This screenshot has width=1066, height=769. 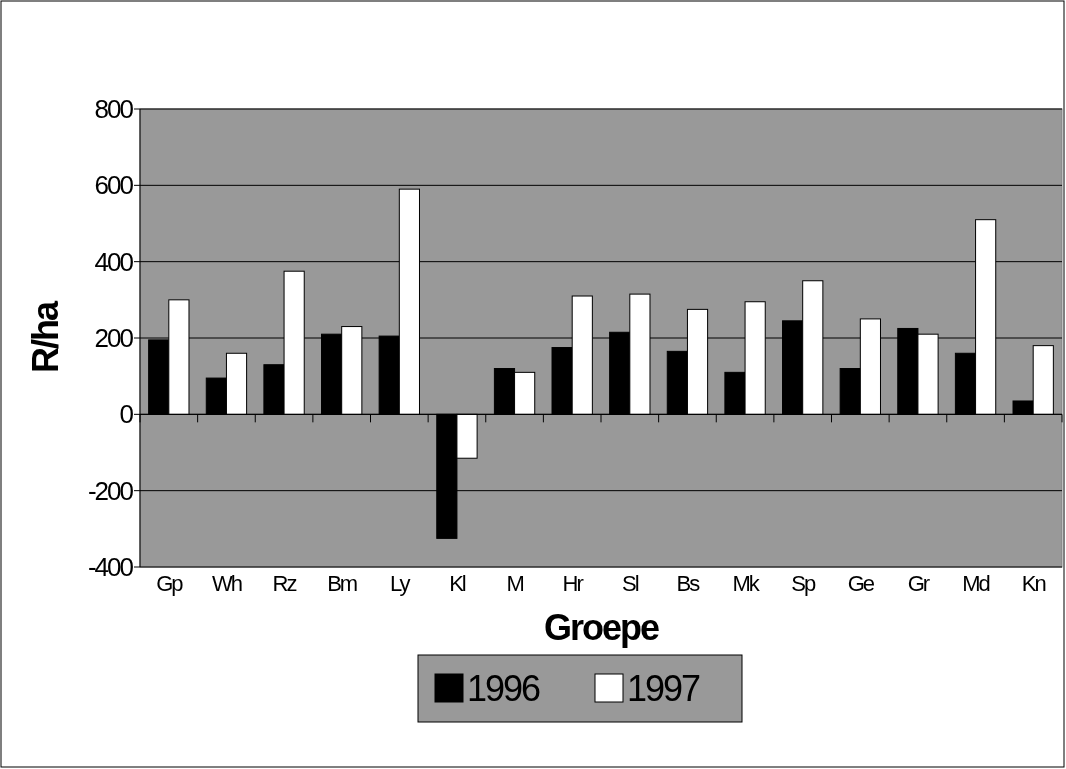 What do you see at coordinates (746, 583) in the screenshot?
I see `x-tick-label: Mk` at bounding box center [746, 583].